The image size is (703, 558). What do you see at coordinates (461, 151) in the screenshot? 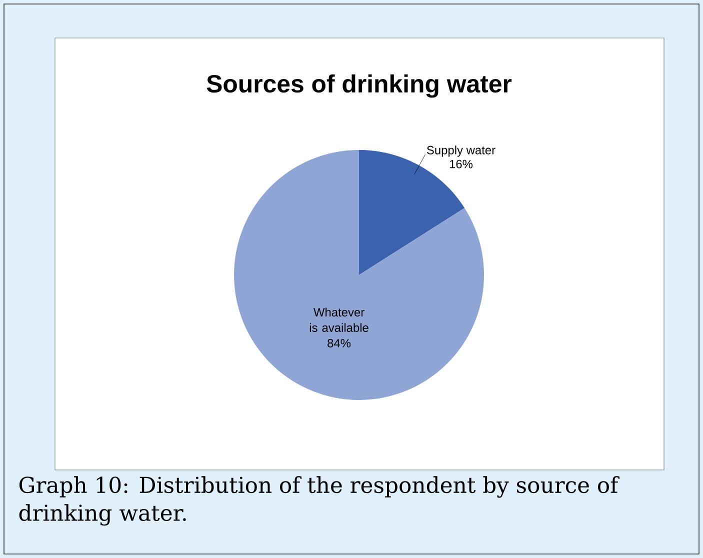
I see `slice-label: Supply water` at bounding box center [461, 151].